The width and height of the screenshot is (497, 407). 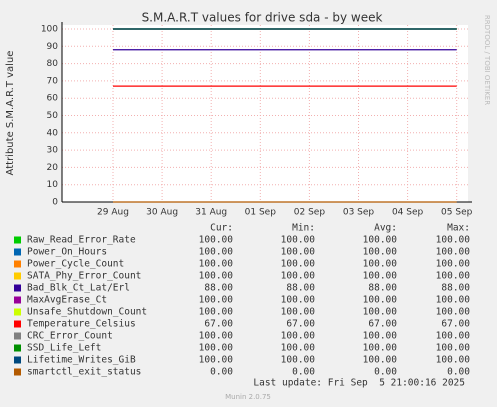 What do you see at coordinates (53, 168) in the screenshot?
I see `y-tick-label: 20` at bounding box center [53, 168].